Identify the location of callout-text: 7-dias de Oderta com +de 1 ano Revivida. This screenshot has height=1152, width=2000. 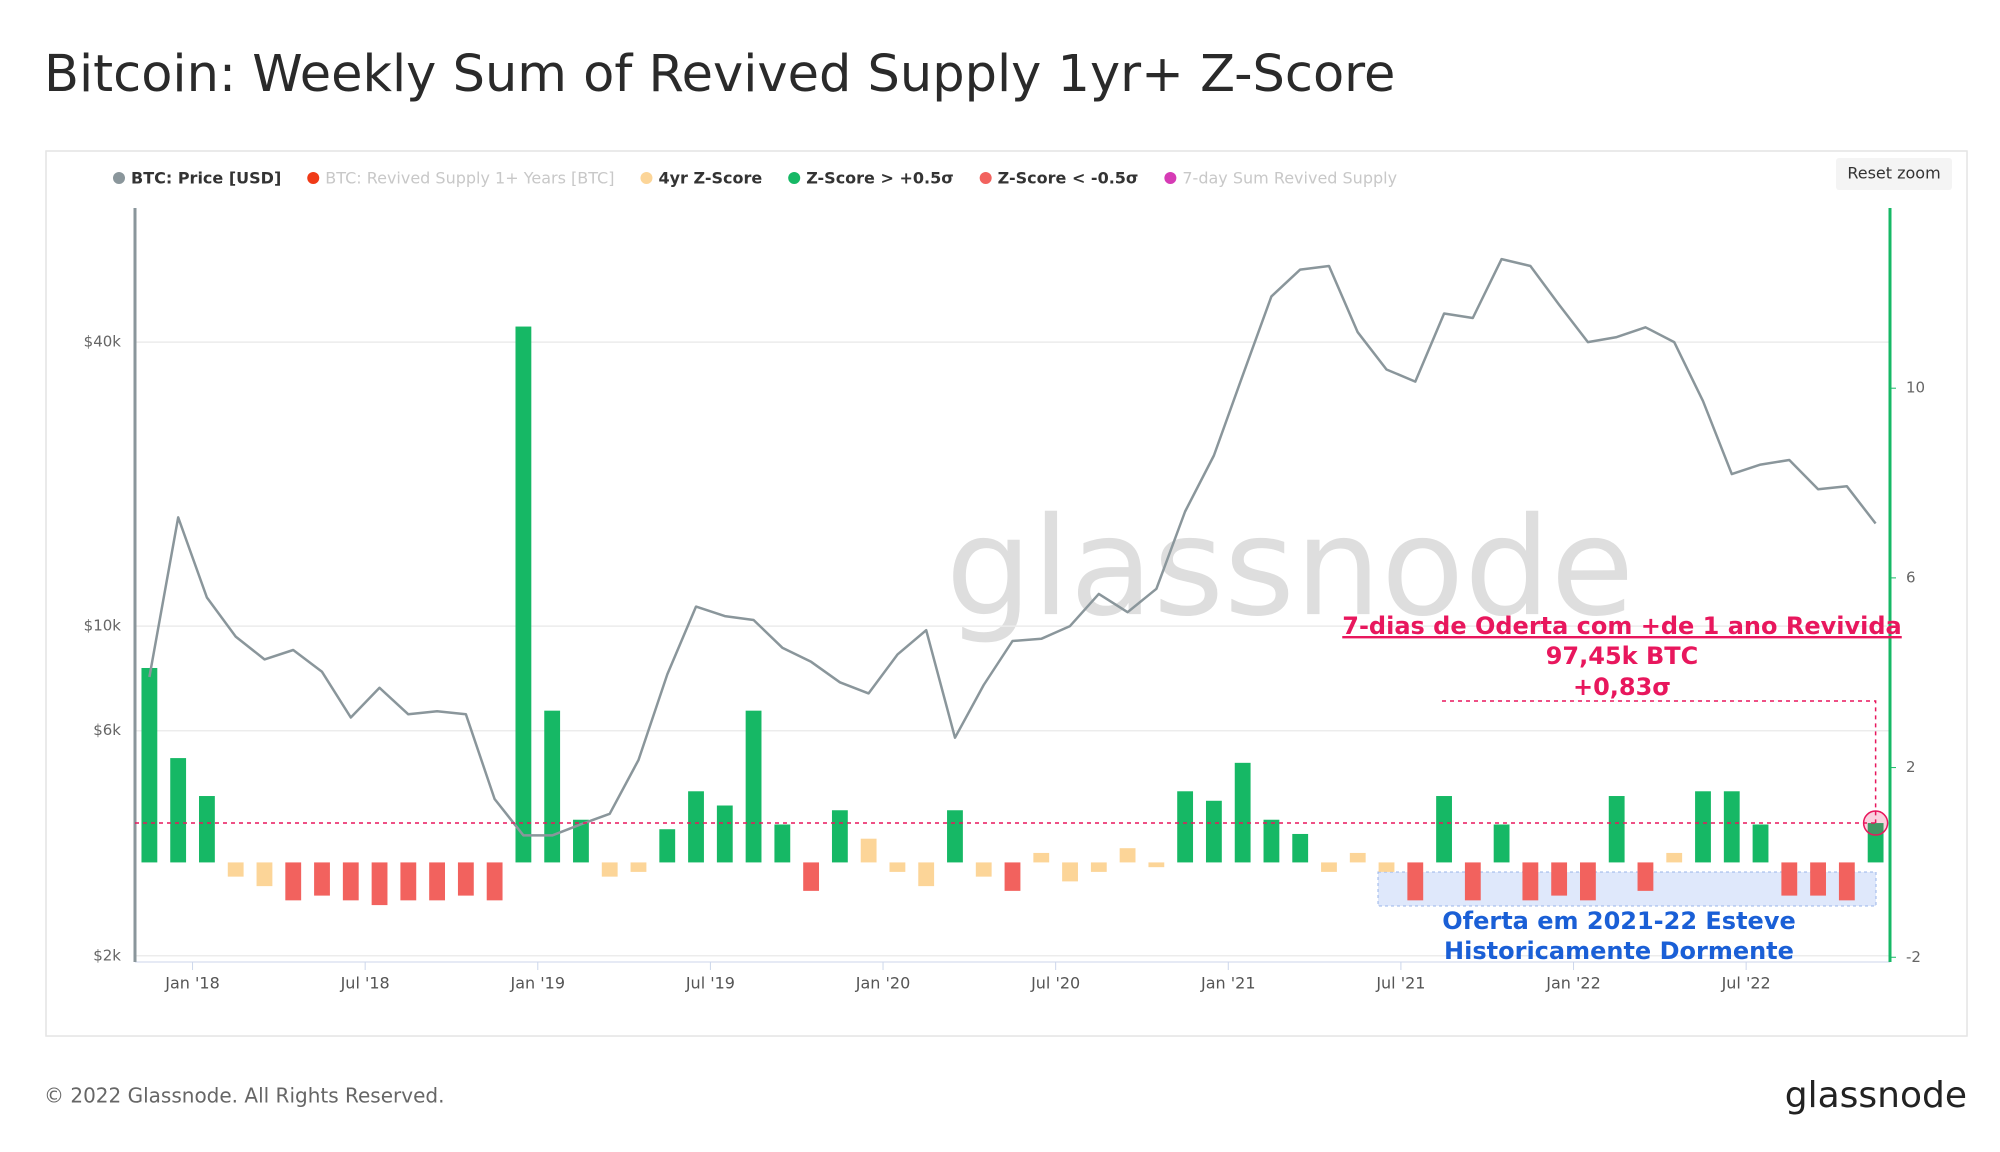
(1622, 626).